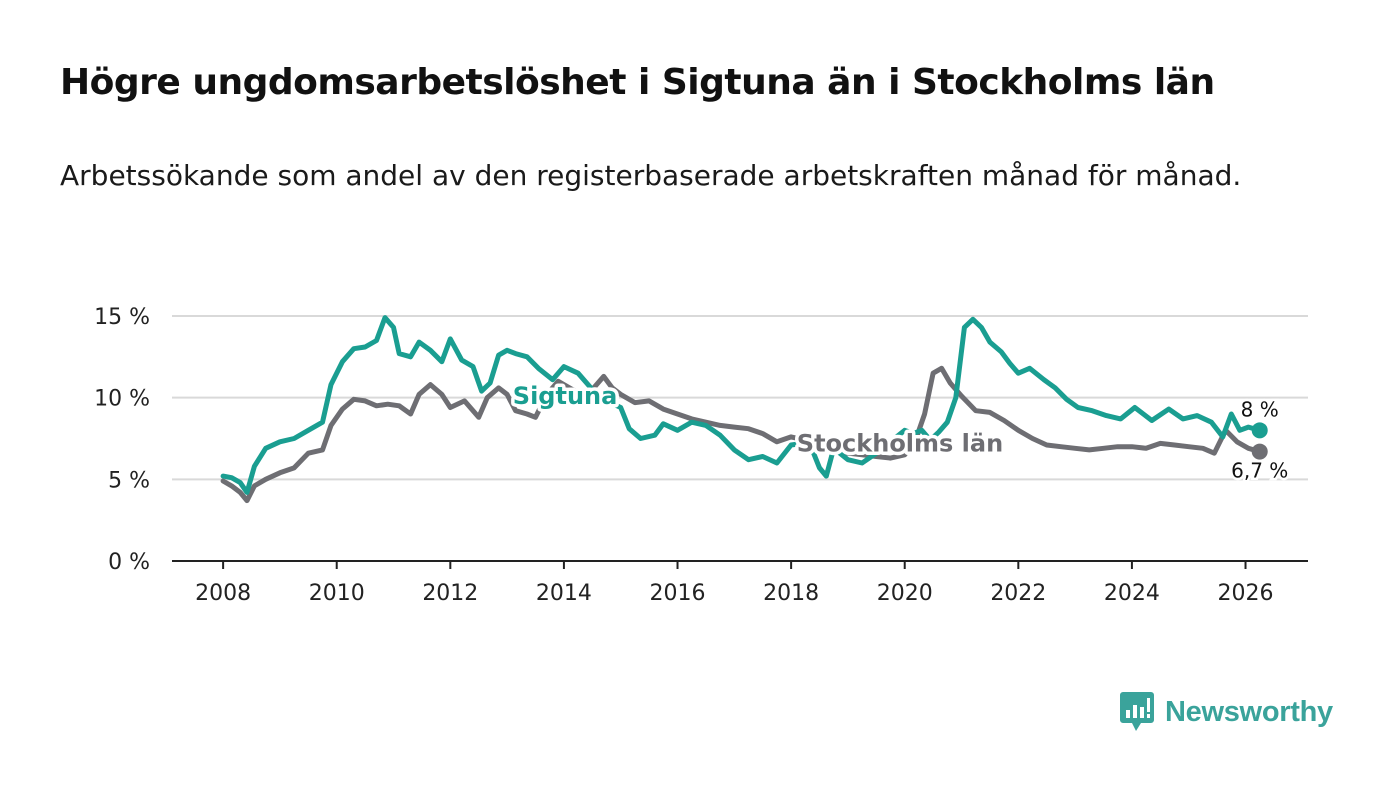 This screenshot has height=794, width=1400. What do you see at coordinates (1018, 593) in the screenshot?
I see `x-tick-label: 2022` at bounding box center [1018, 593].